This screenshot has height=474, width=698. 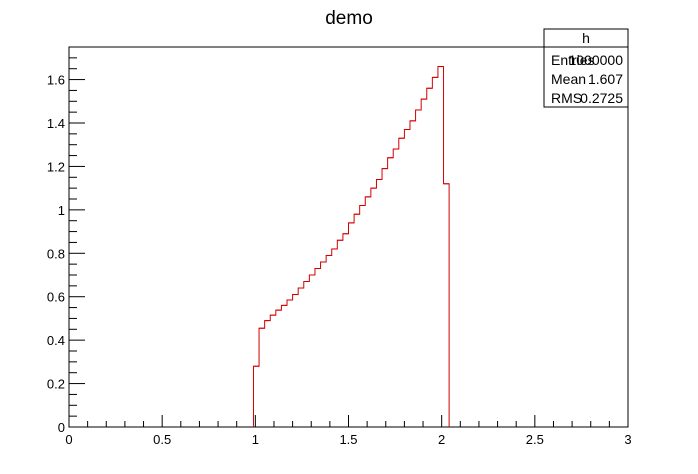 What do you see at coordinates (61, 210) in the screenshot?
I see `y-tick-label: 1` at bounding box center [61, 210].